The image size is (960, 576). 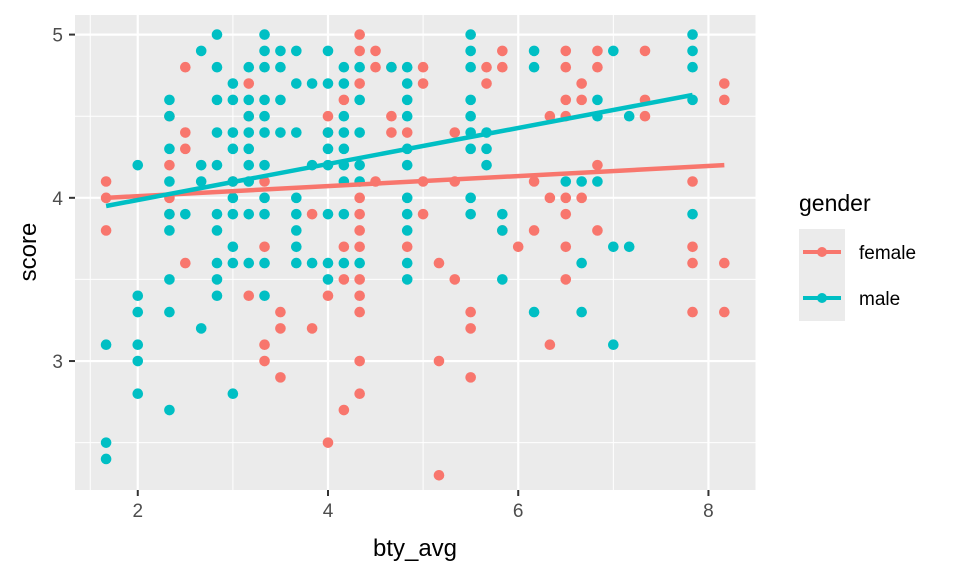 What do you see at coordinates (415, 181) in the screenshot?
I see `fit-line-female` at bounding box center [415, 181].